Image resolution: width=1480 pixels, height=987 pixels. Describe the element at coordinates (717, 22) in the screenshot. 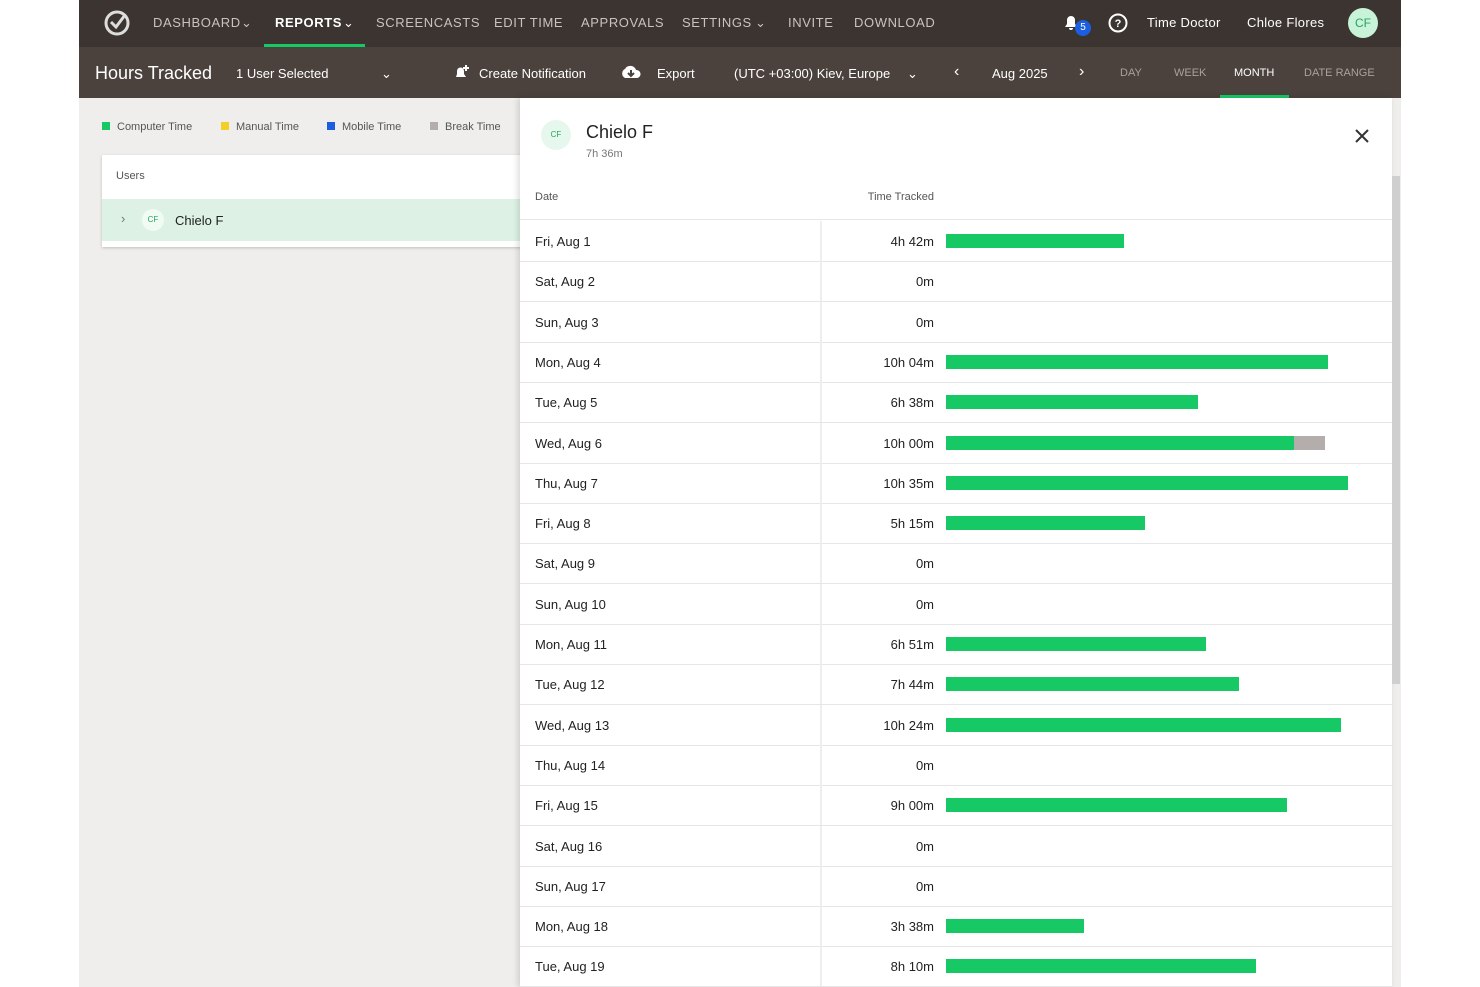

I see `nav-item: SETTINGS` at that location.